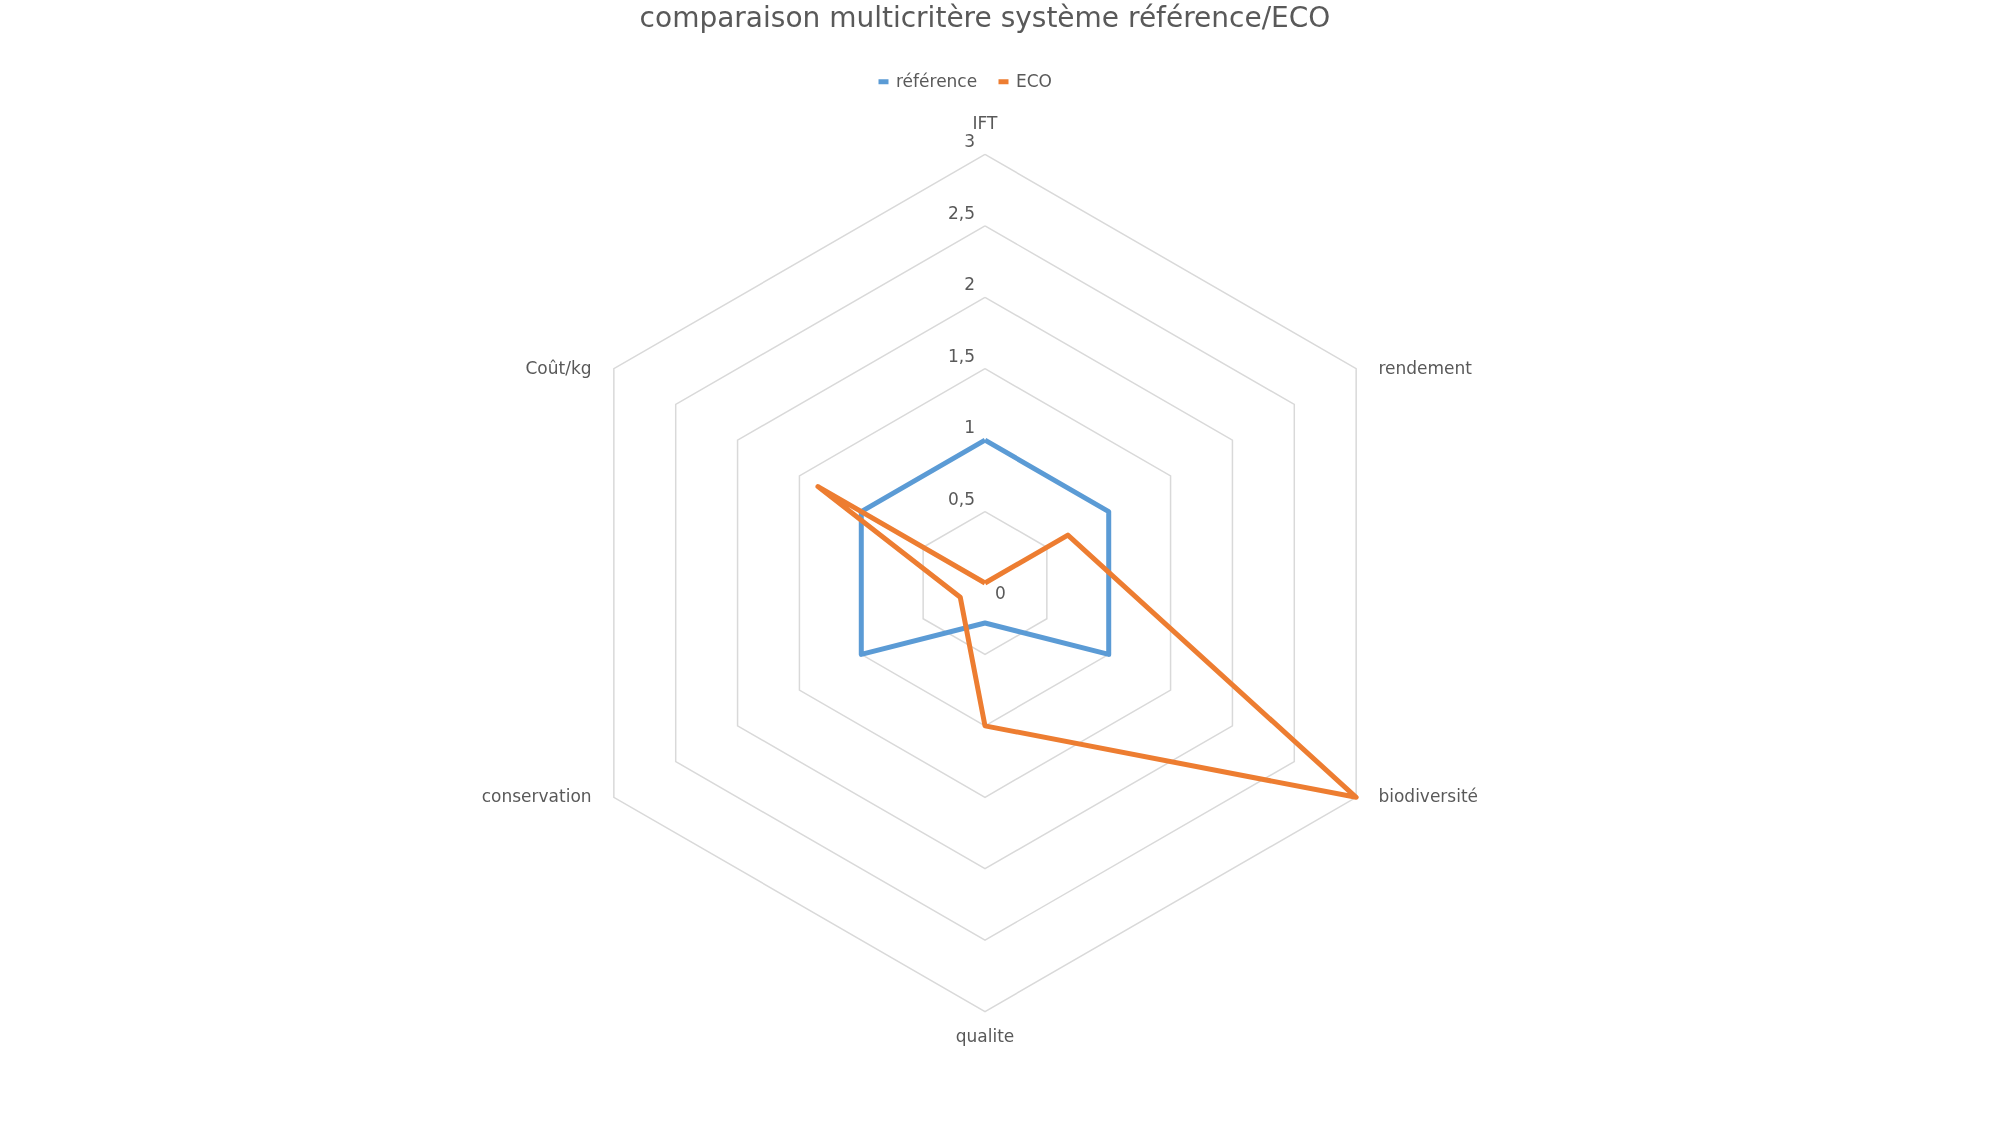 The height and width of the screenshot is (1125, 2000). What do you see at coordinates (1034, 80) in the screenshot?
I see `legend-label: ECO` at bounding box center [1034, 80].